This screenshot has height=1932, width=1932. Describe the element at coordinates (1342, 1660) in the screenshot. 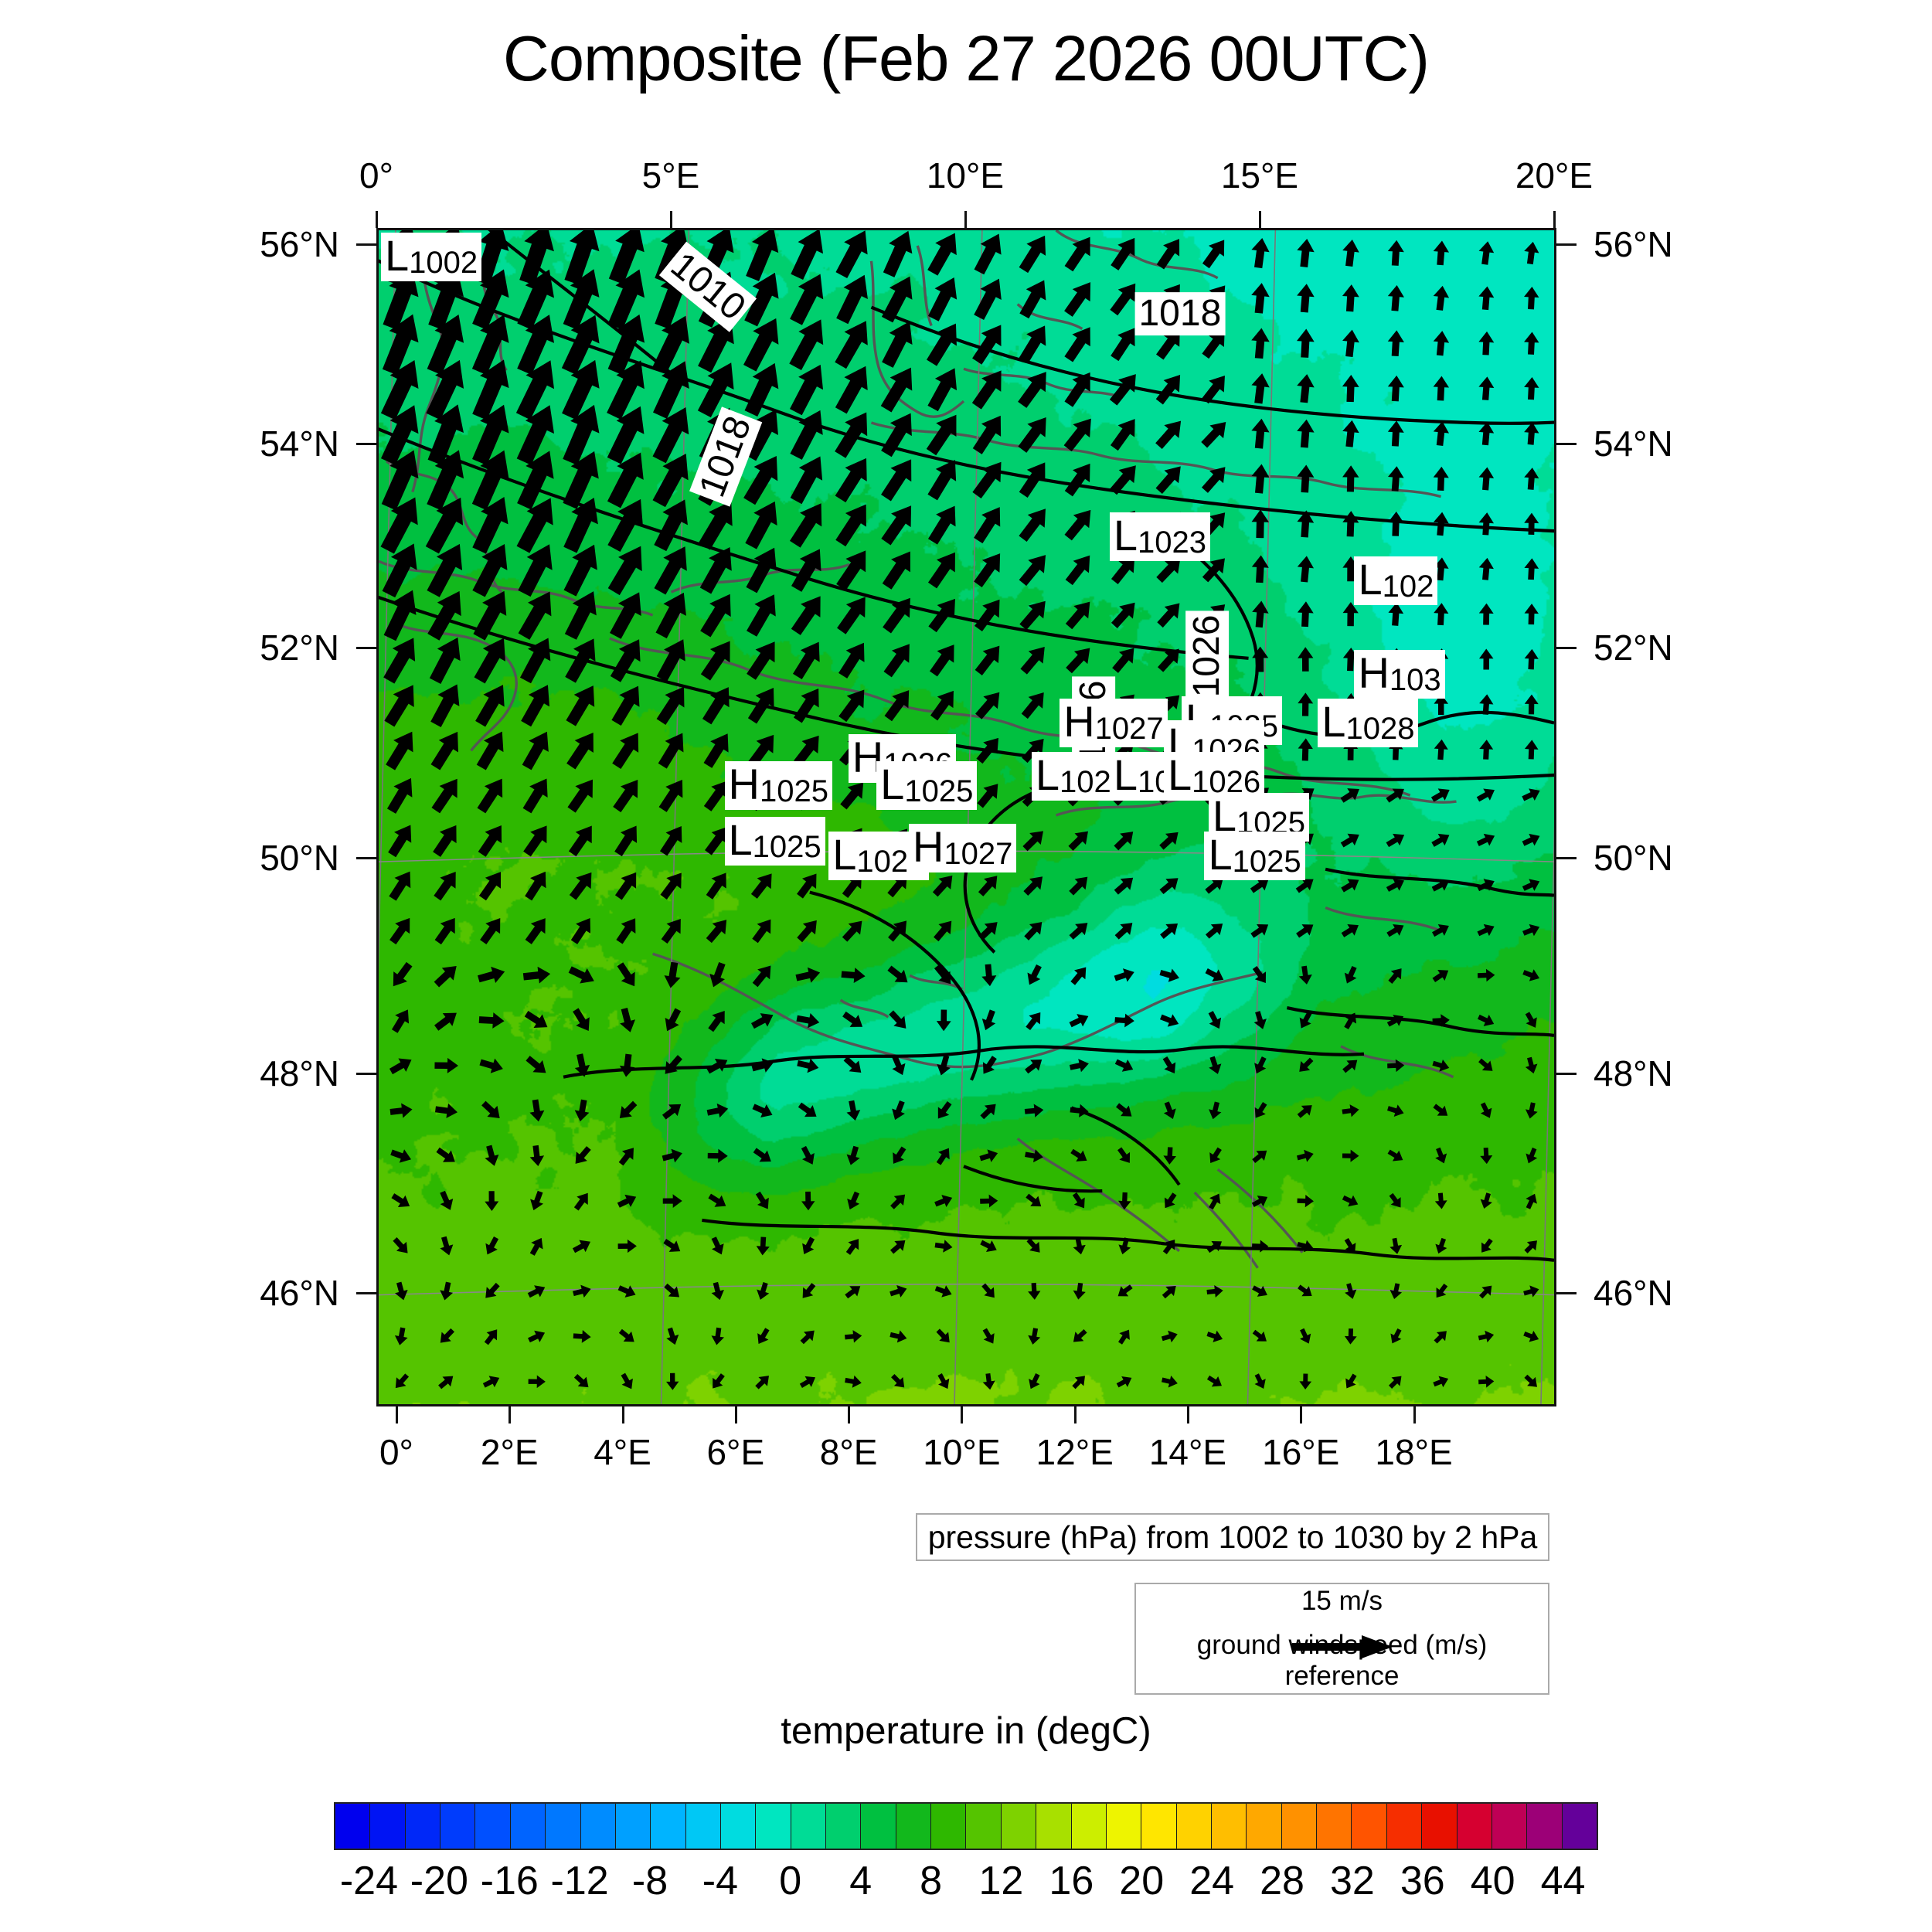

I see `wind-reference-caption: ground windspeed (m/s) reference` at that location.